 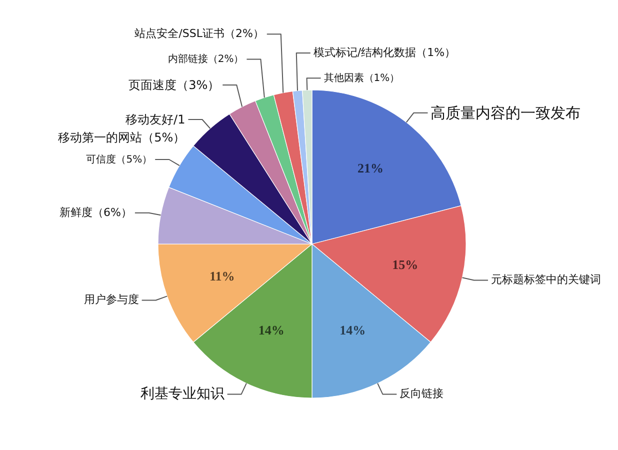 I want to click on slice-label: 元标题标签中的关键词, so click(x=546, y=279).